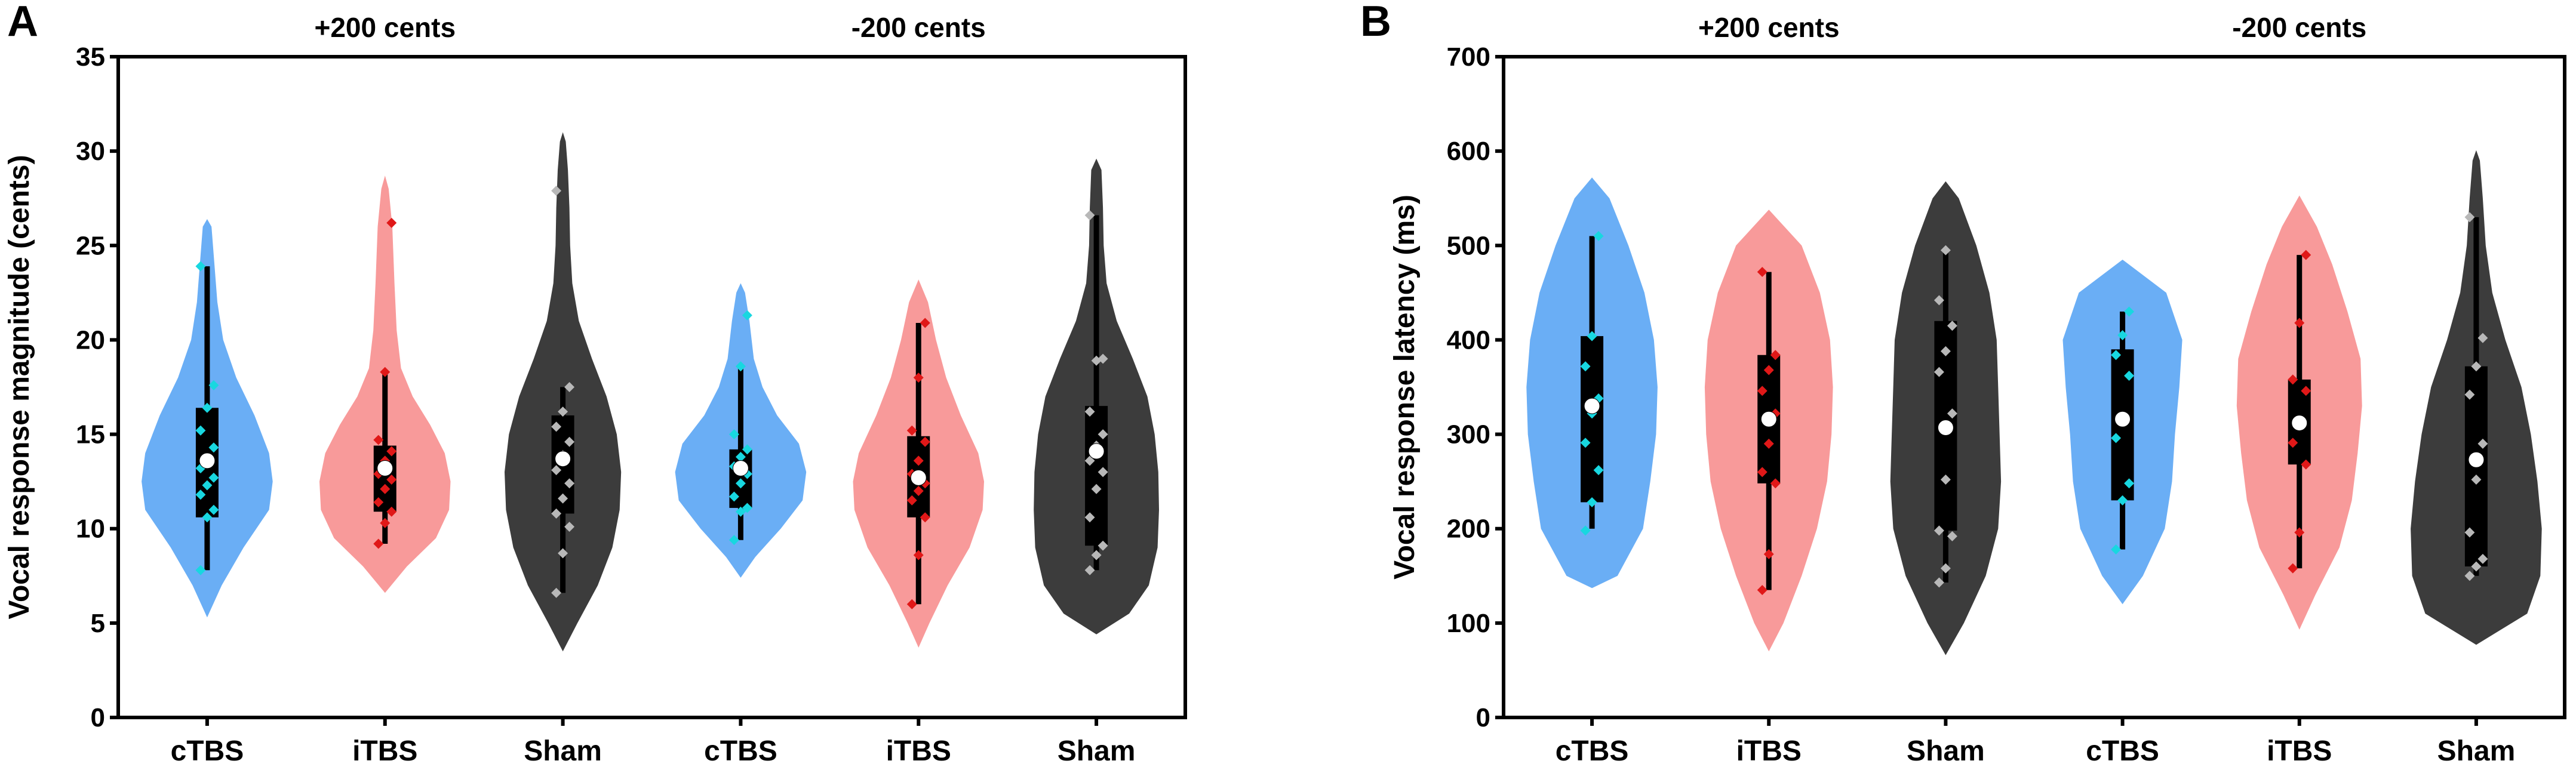 The width and height of the screenshot is (2576, 770). What do you see at coordinates (1468, 245) in the screenshot?
I see `y-tick-label: 500` at bounding box center [1468, 245].